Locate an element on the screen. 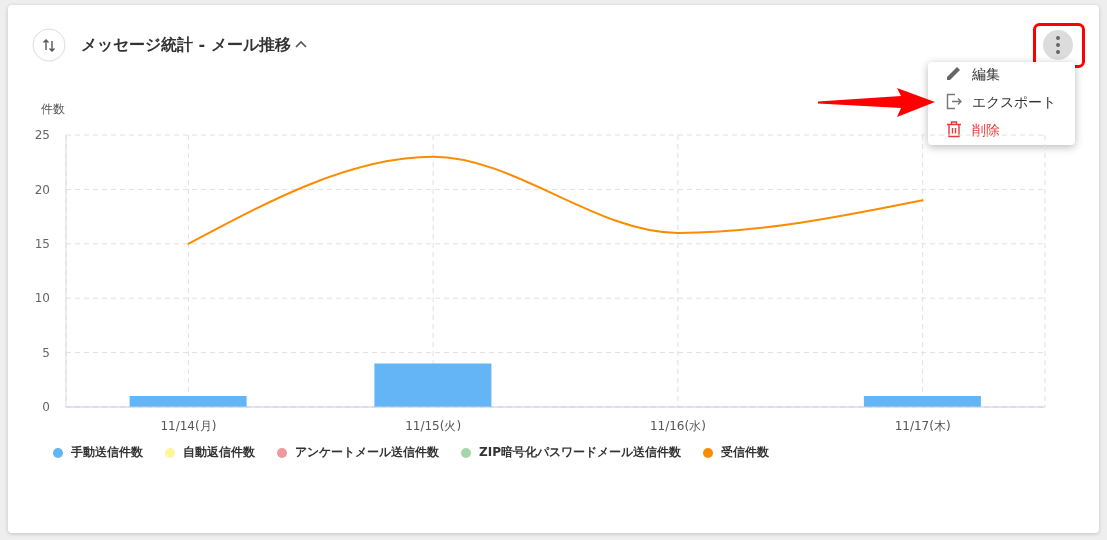 The image size is (1107, 540). line-series is located at coordinates (555, 200).